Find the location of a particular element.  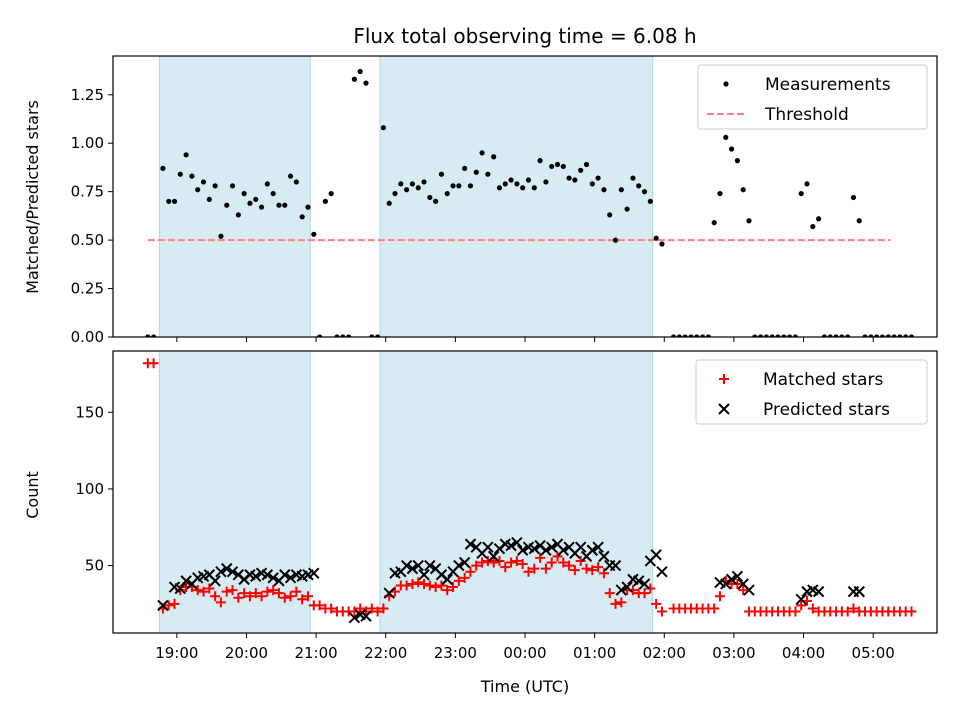

x-tick-label: 19:00 is located at coordinates (176, 653).